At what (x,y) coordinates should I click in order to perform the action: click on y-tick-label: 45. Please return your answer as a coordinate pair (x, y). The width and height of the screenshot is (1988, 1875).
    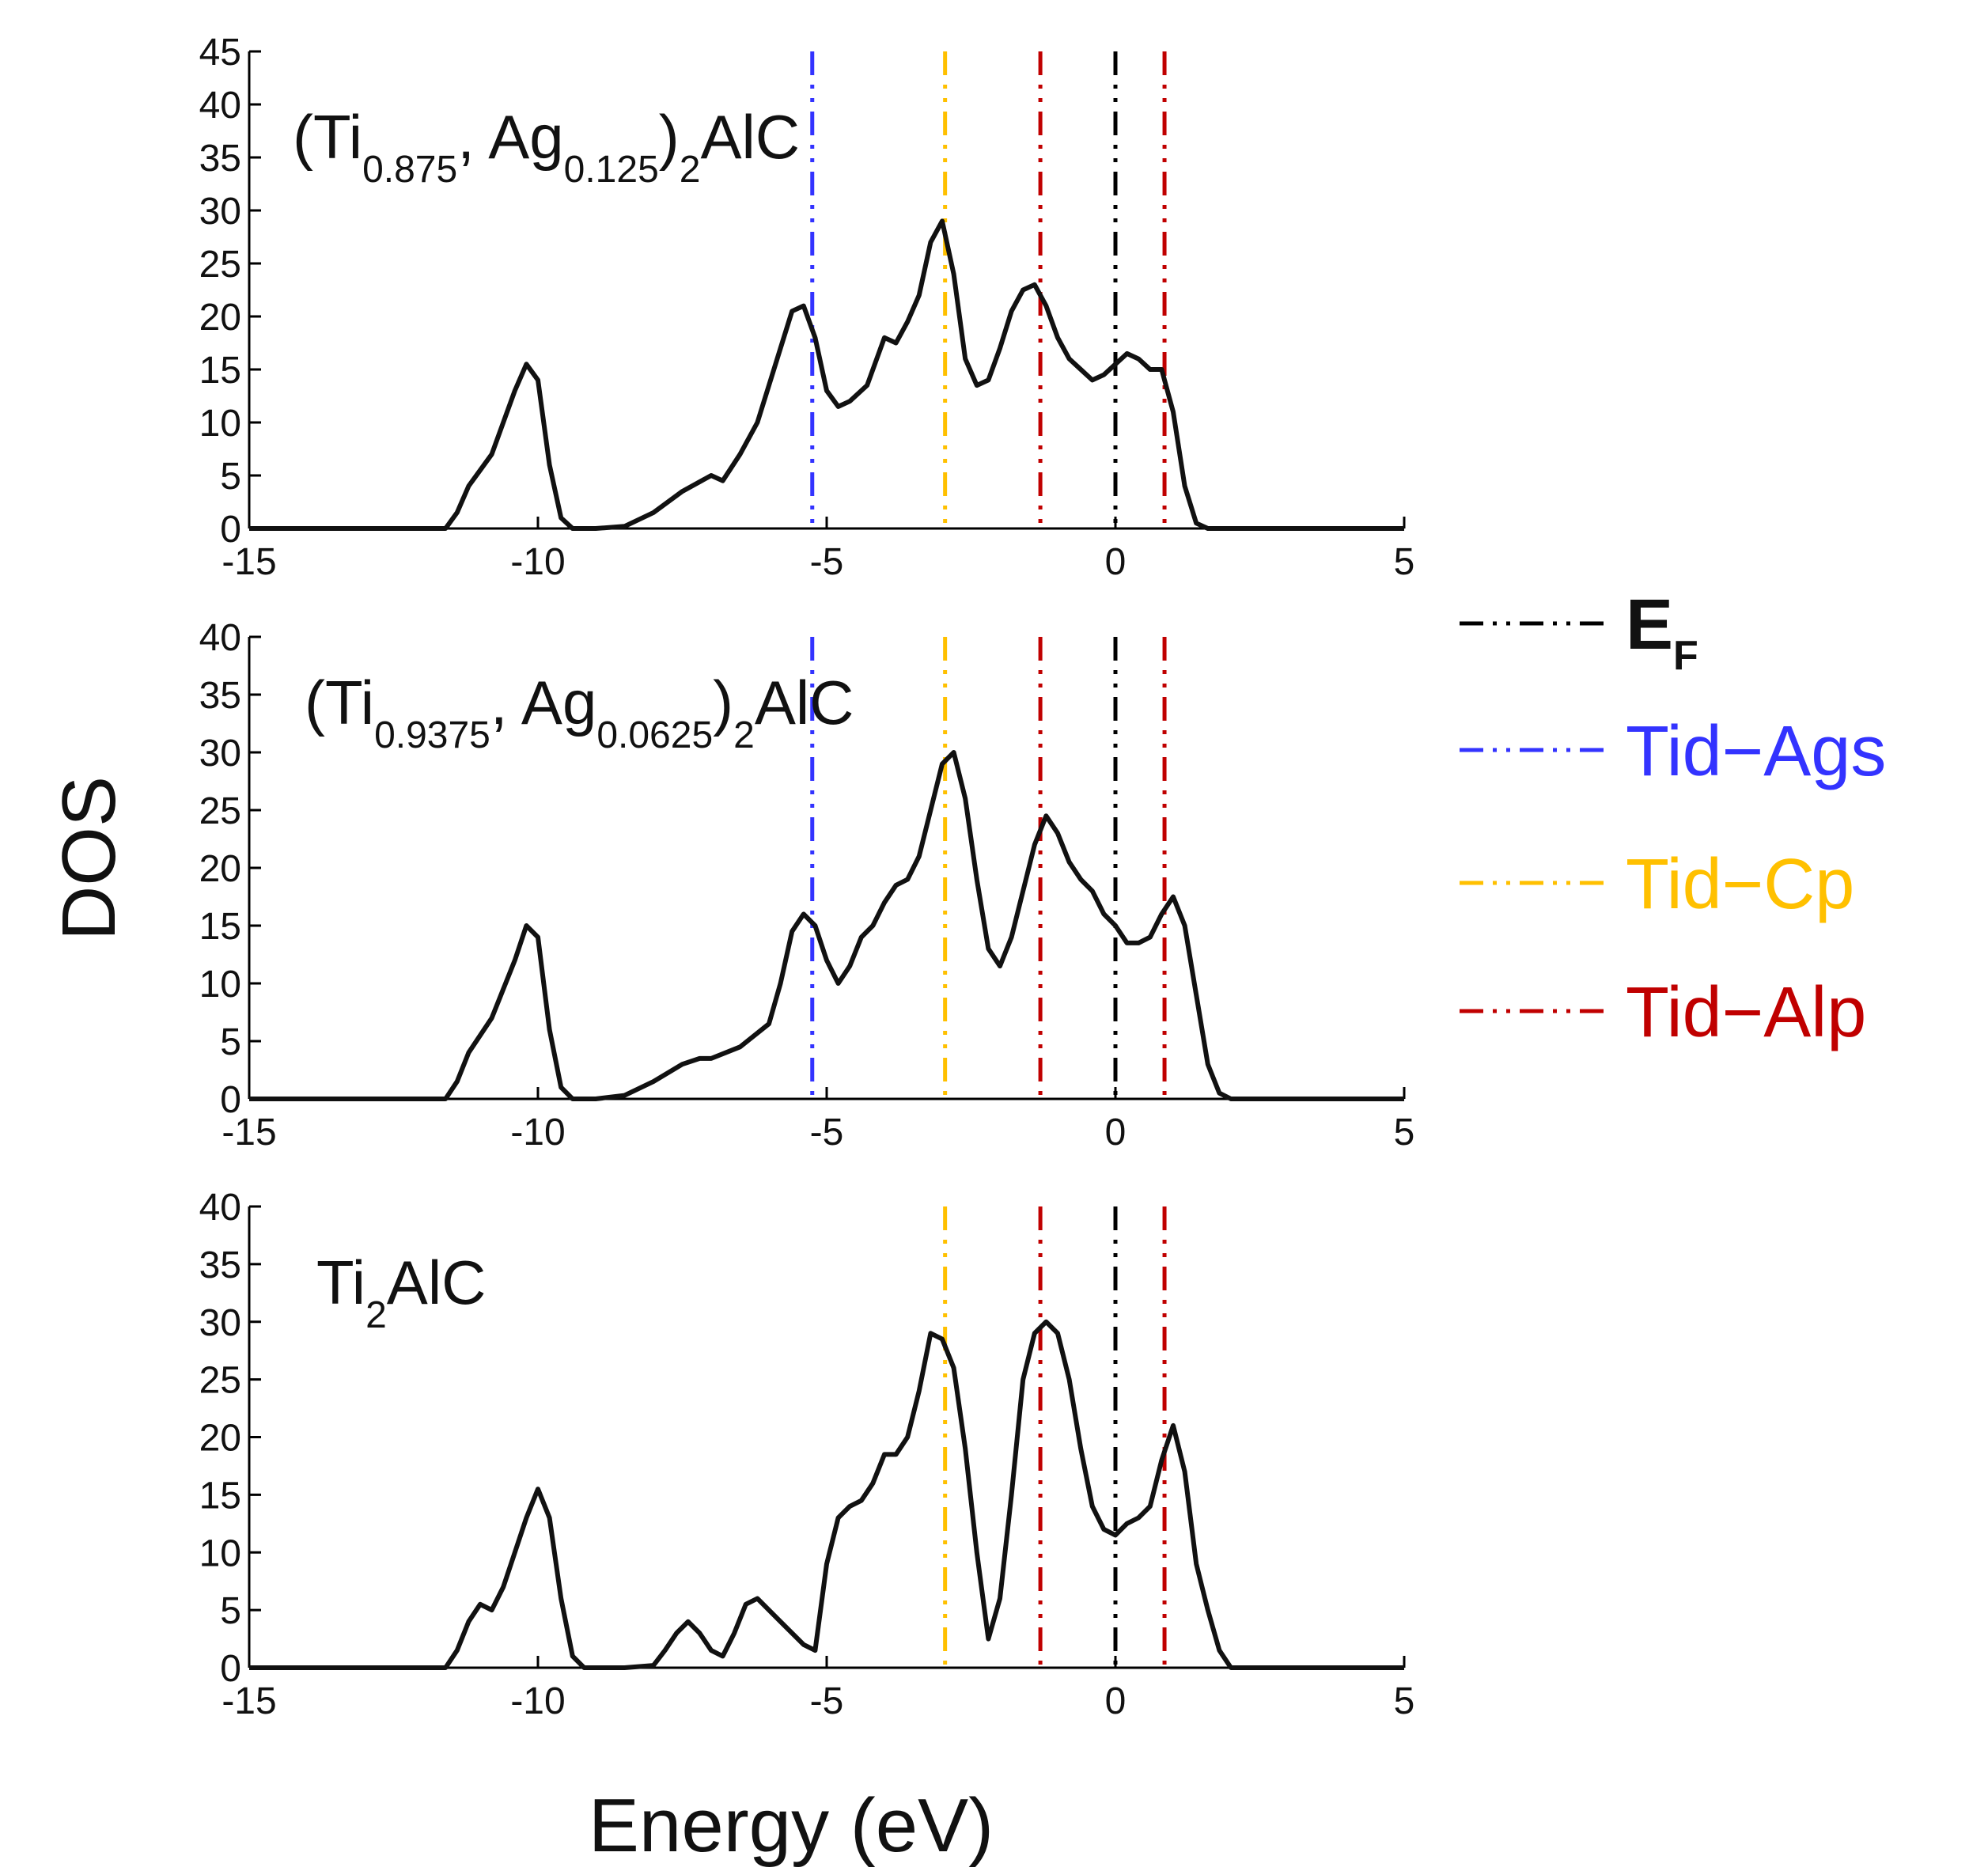
    Looking at the image, I should click on (220, 53).